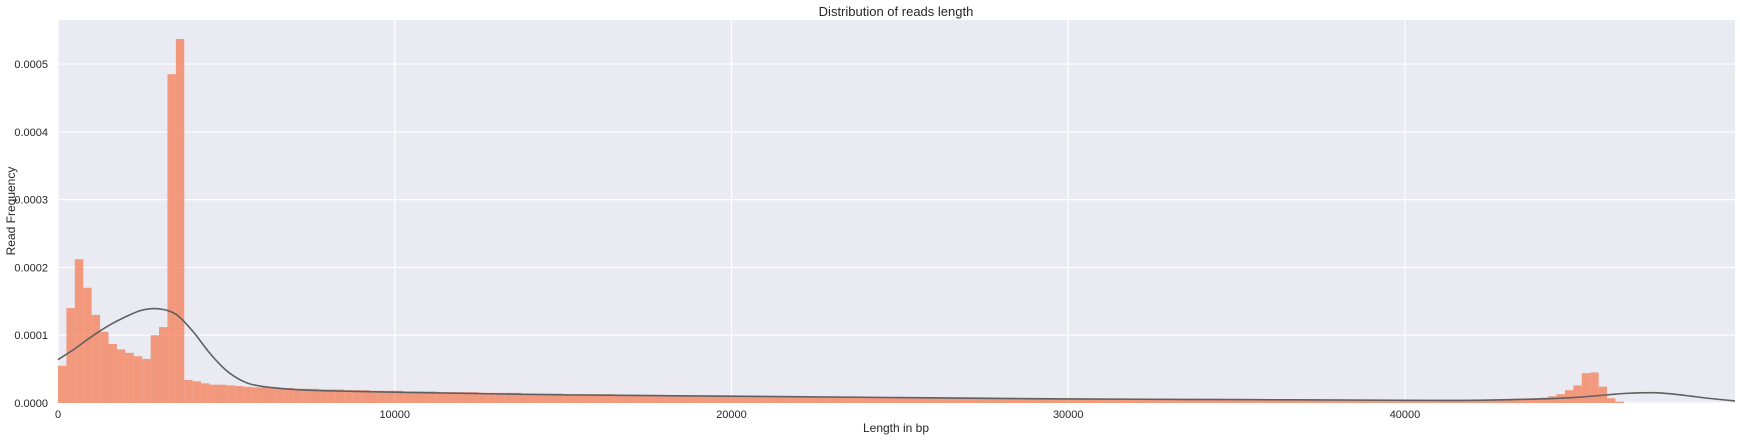 The image size is (1740, 440). Describe the element at coordinates (394, 415) in the screenshot. I see `x-tick-label: 10000` at that location.